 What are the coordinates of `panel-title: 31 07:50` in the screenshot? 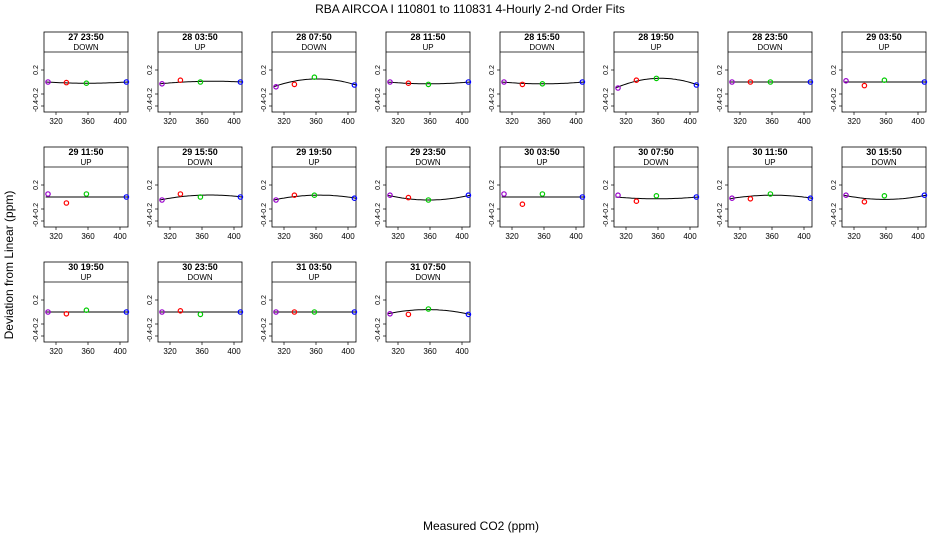 It's located at (428, 267).